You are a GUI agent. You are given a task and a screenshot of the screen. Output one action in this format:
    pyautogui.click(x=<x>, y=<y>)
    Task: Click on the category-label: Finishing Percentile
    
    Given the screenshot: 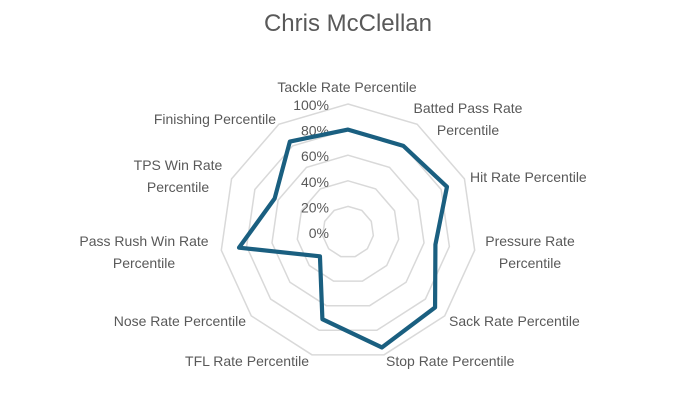 What is the action you would take?
    pyautogui.click(x=215, y=119)
    